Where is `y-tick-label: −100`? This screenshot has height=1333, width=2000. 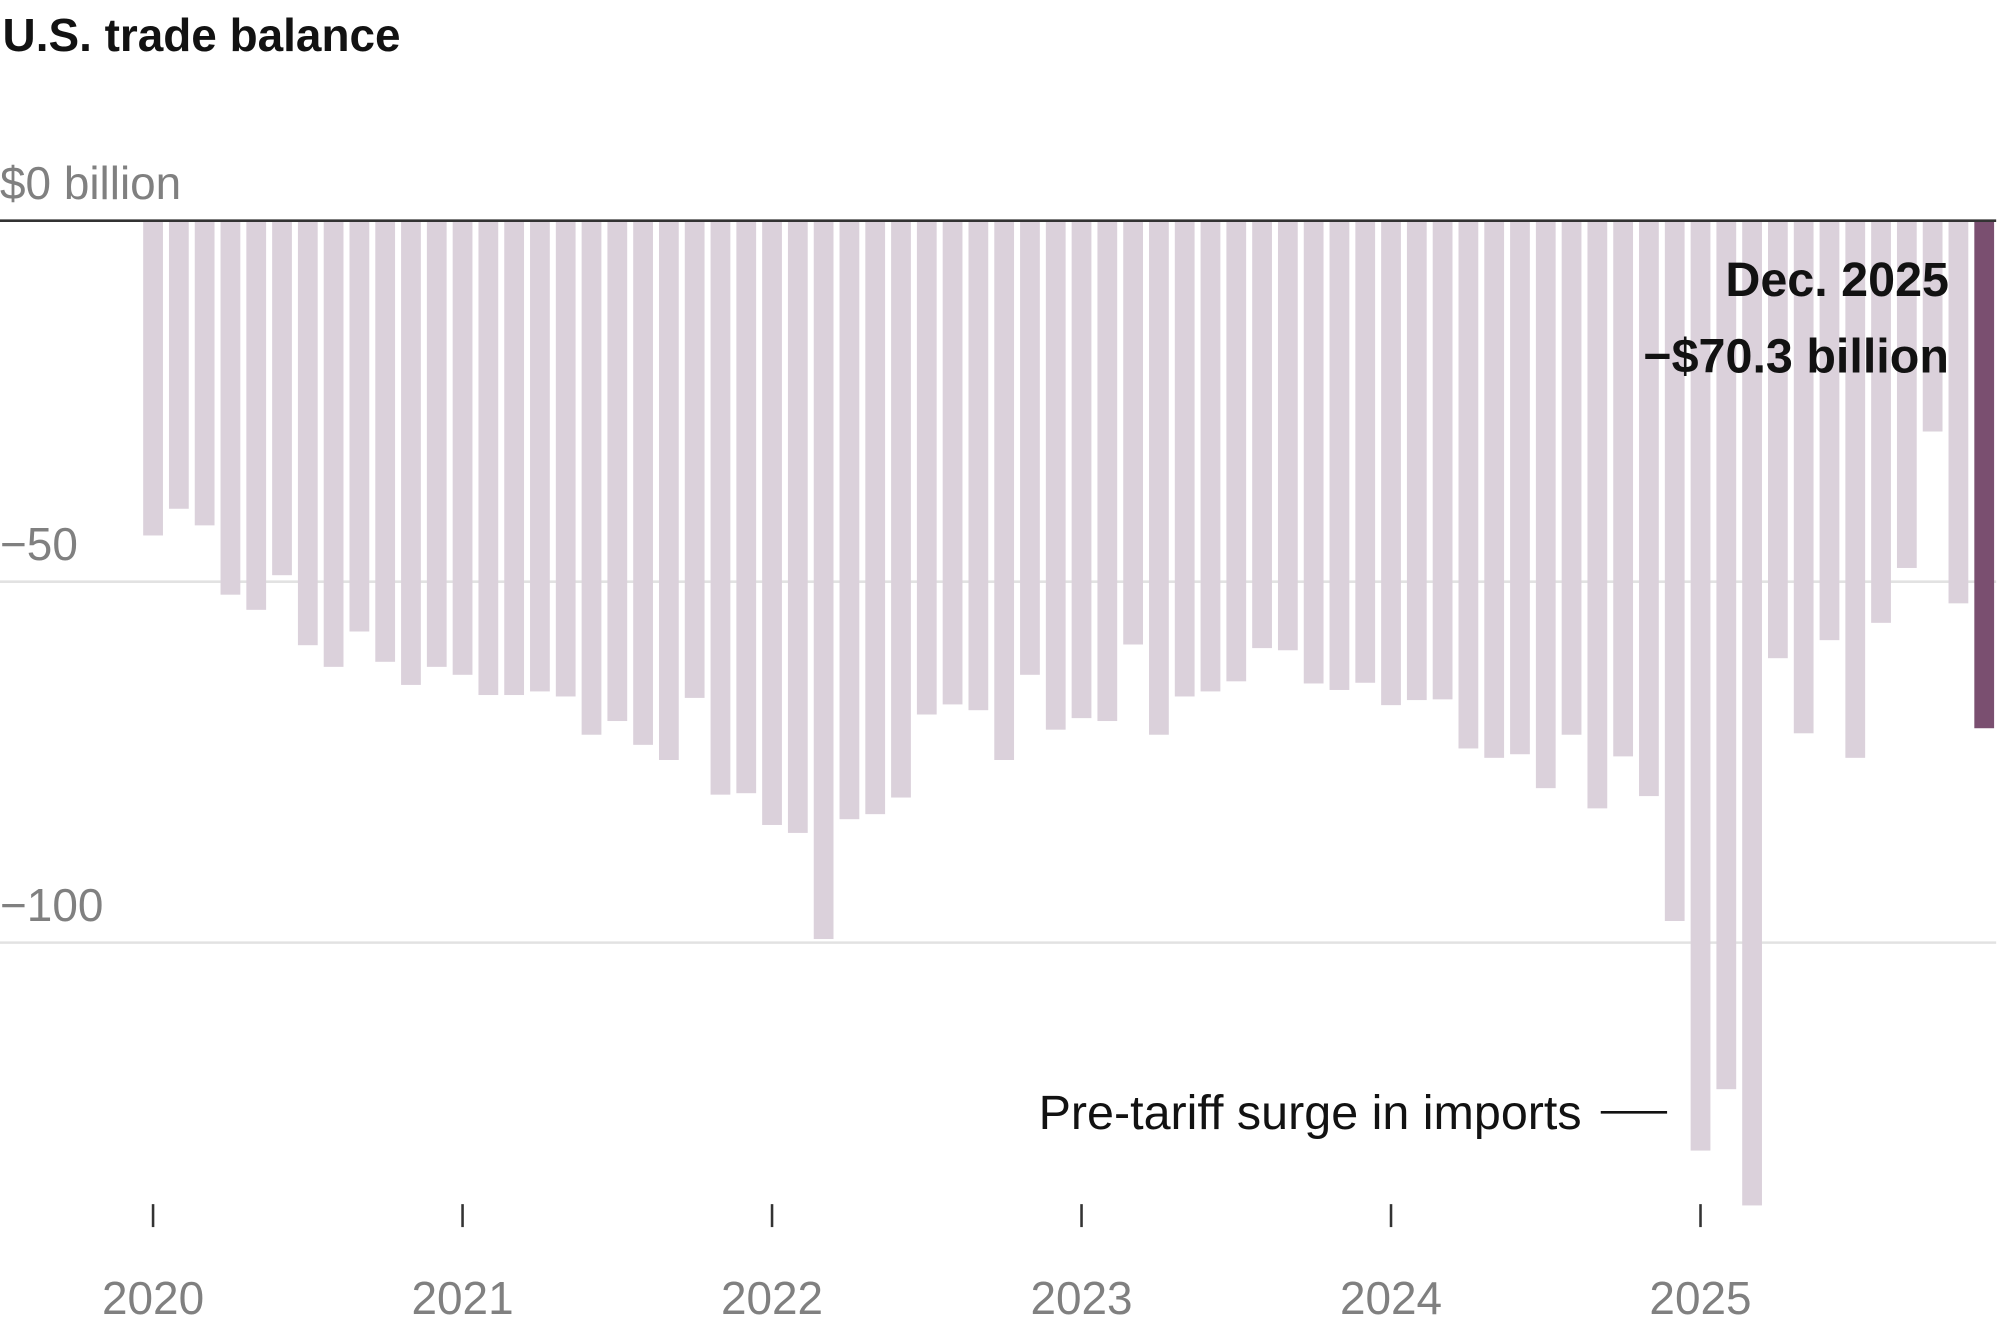 y-tick-label: −100 is located at coordinates (51, 905).